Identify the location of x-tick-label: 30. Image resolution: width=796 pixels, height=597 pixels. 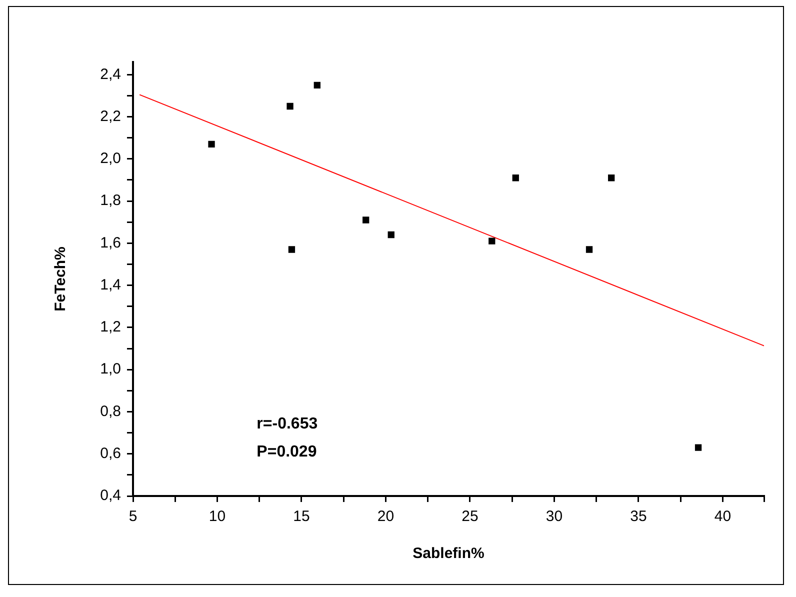
(554, 517).